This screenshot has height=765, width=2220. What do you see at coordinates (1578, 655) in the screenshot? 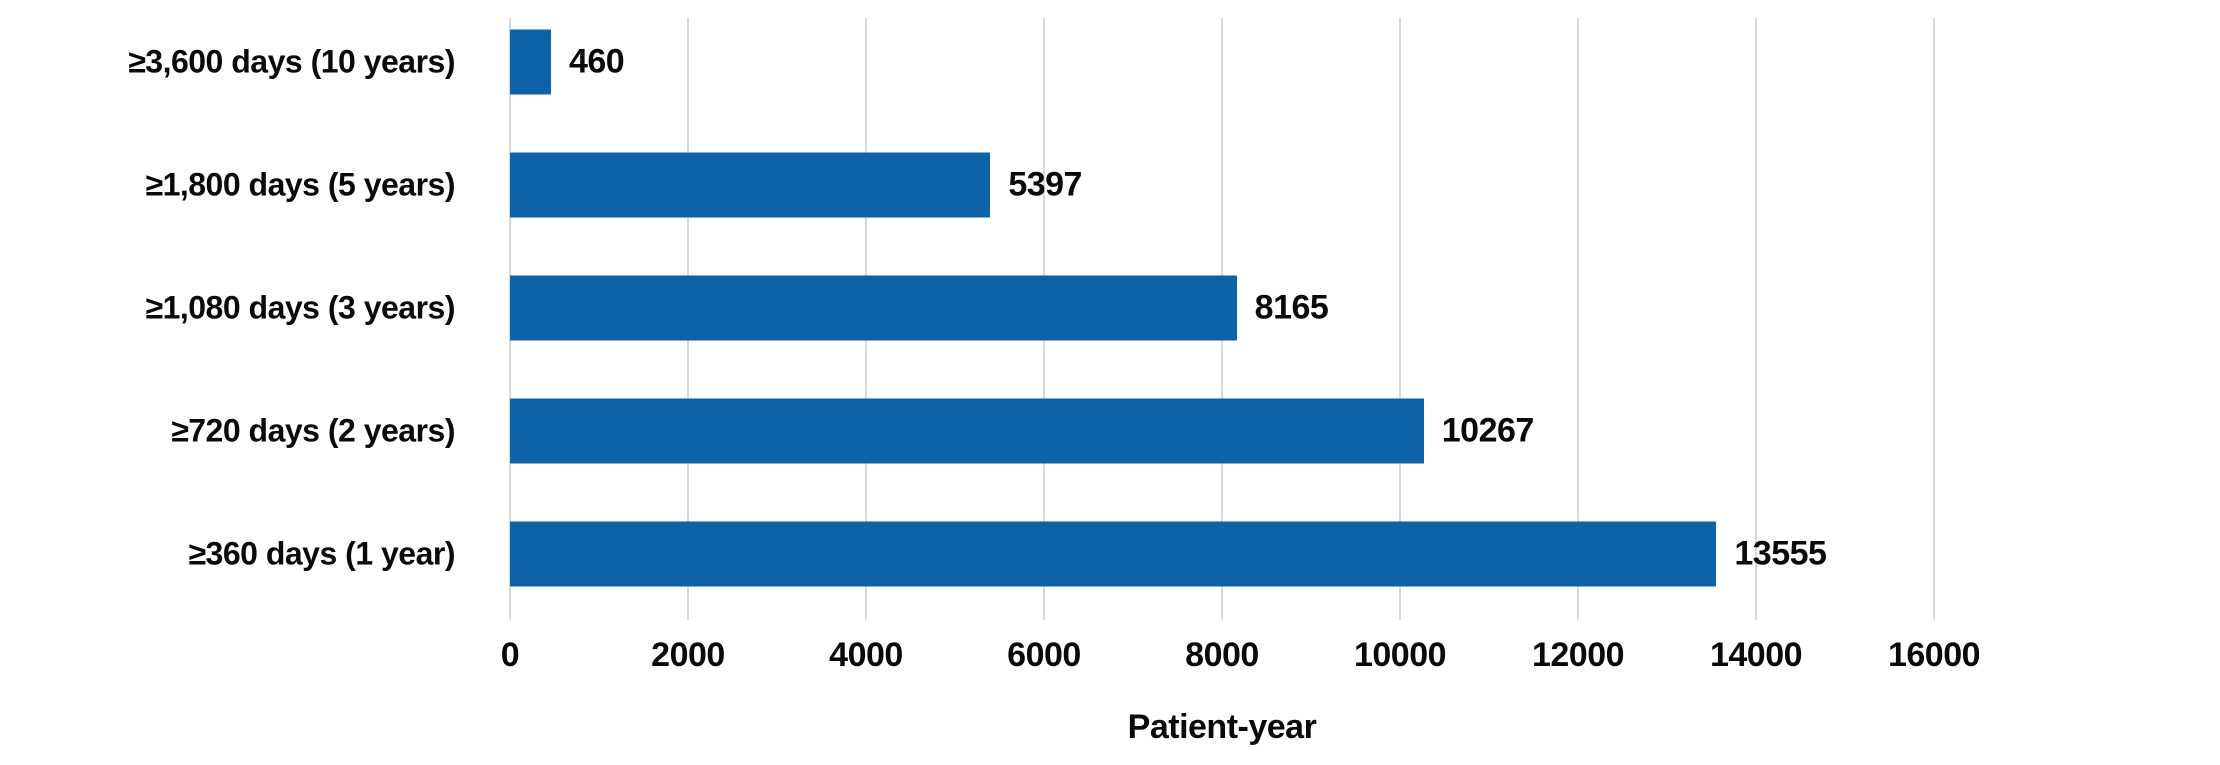
I see `x-tick-label: 12000` at bounding box center [1578, 655].